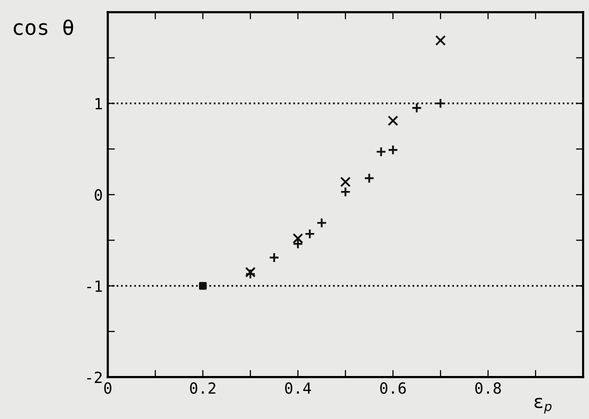 This screenshot has height=419, width=589. What do you see at coordinates (94, 377) in the screenshot?
I see `y-tick-label: -2` at bounding box center [94, 377].